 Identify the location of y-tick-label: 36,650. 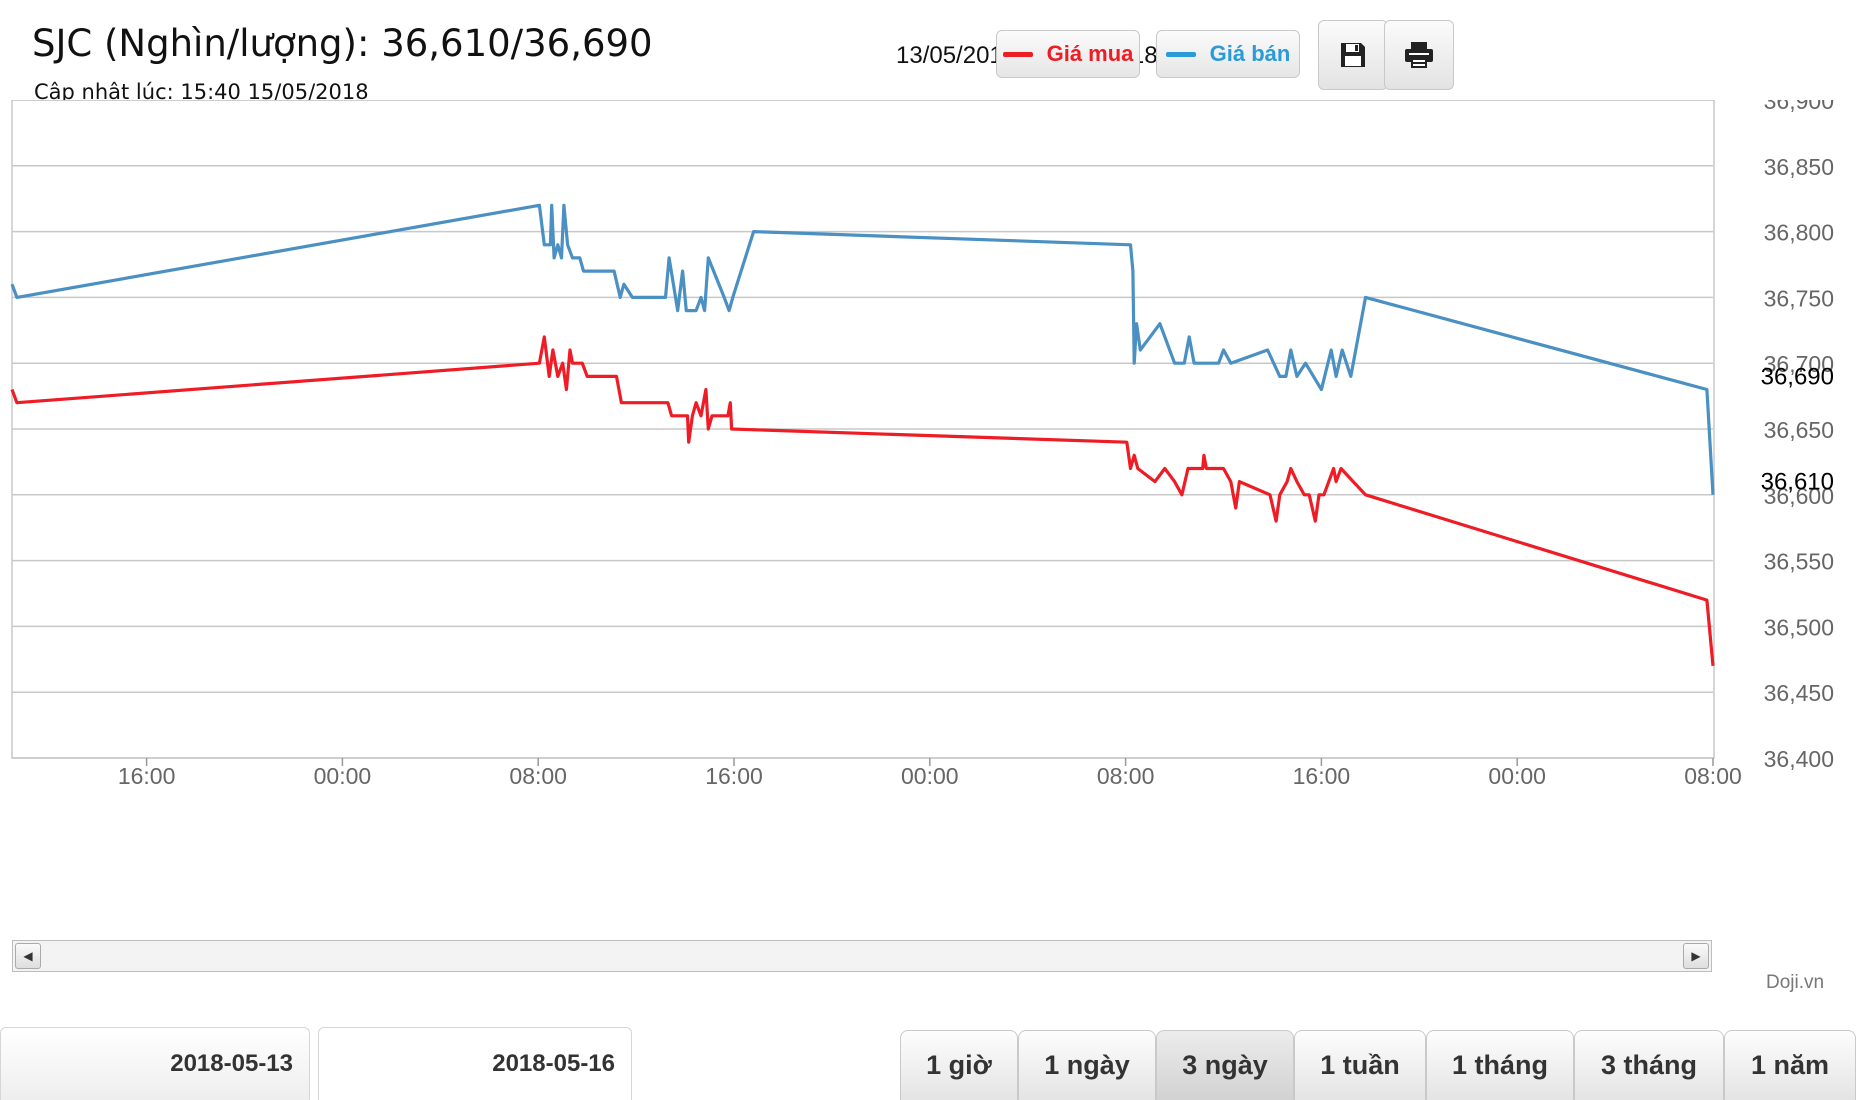
(1799, 430).